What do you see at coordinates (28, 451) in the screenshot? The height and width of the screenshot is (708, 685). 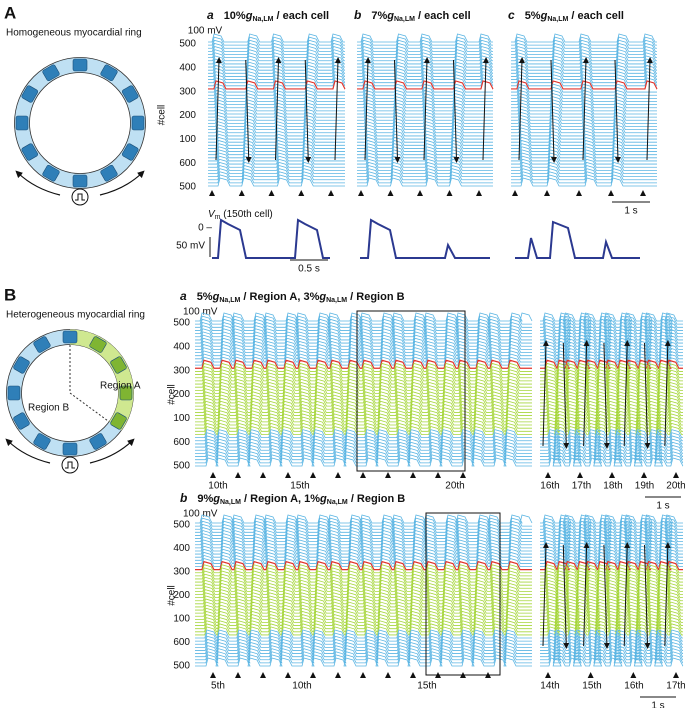 I see `stim-arrow` at bounding box center [28, 451].